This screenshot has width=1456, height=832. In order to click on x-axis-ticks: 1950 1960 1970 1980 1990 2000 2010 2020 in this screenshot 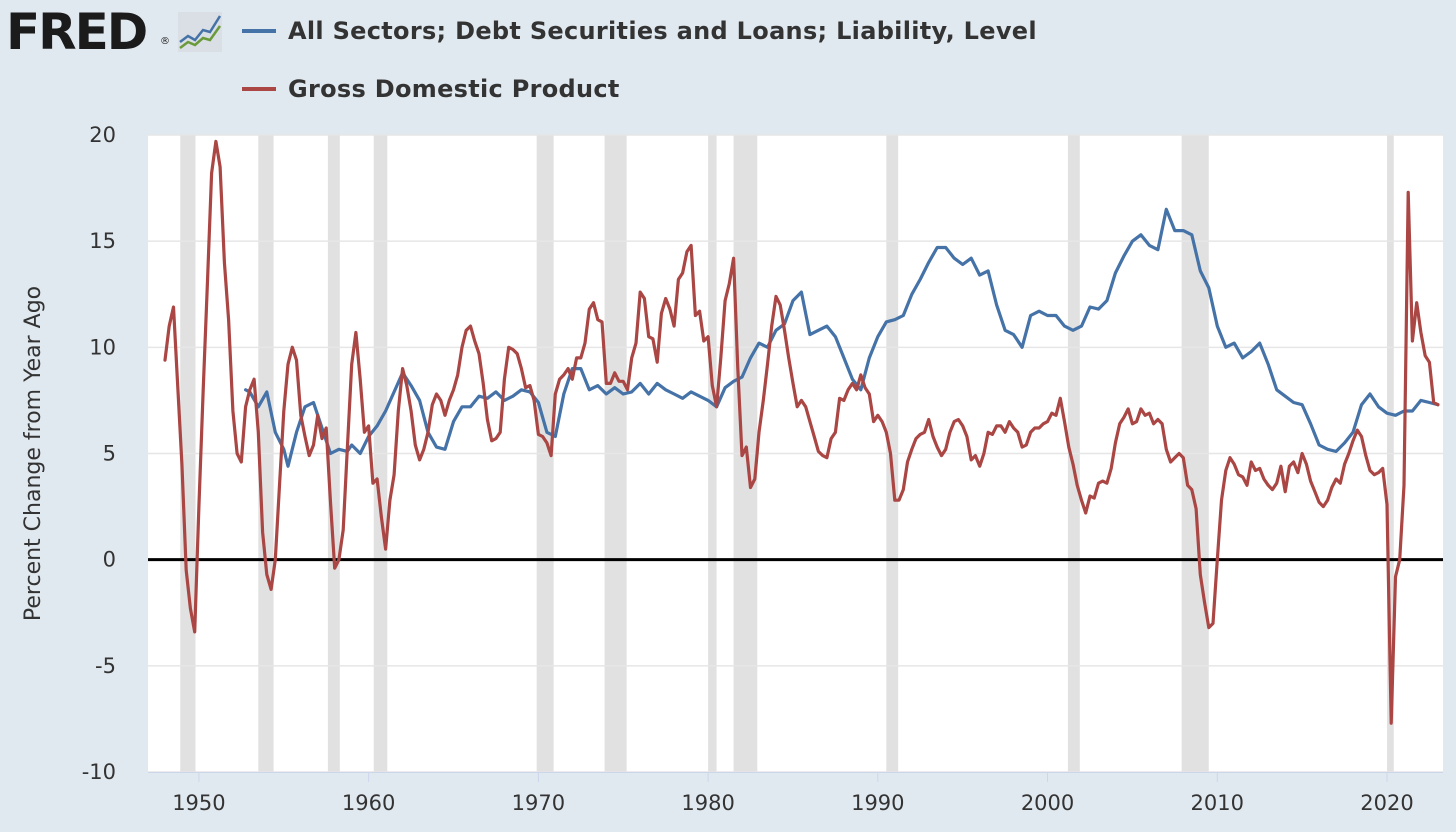, I will do `click(793, 793)`.